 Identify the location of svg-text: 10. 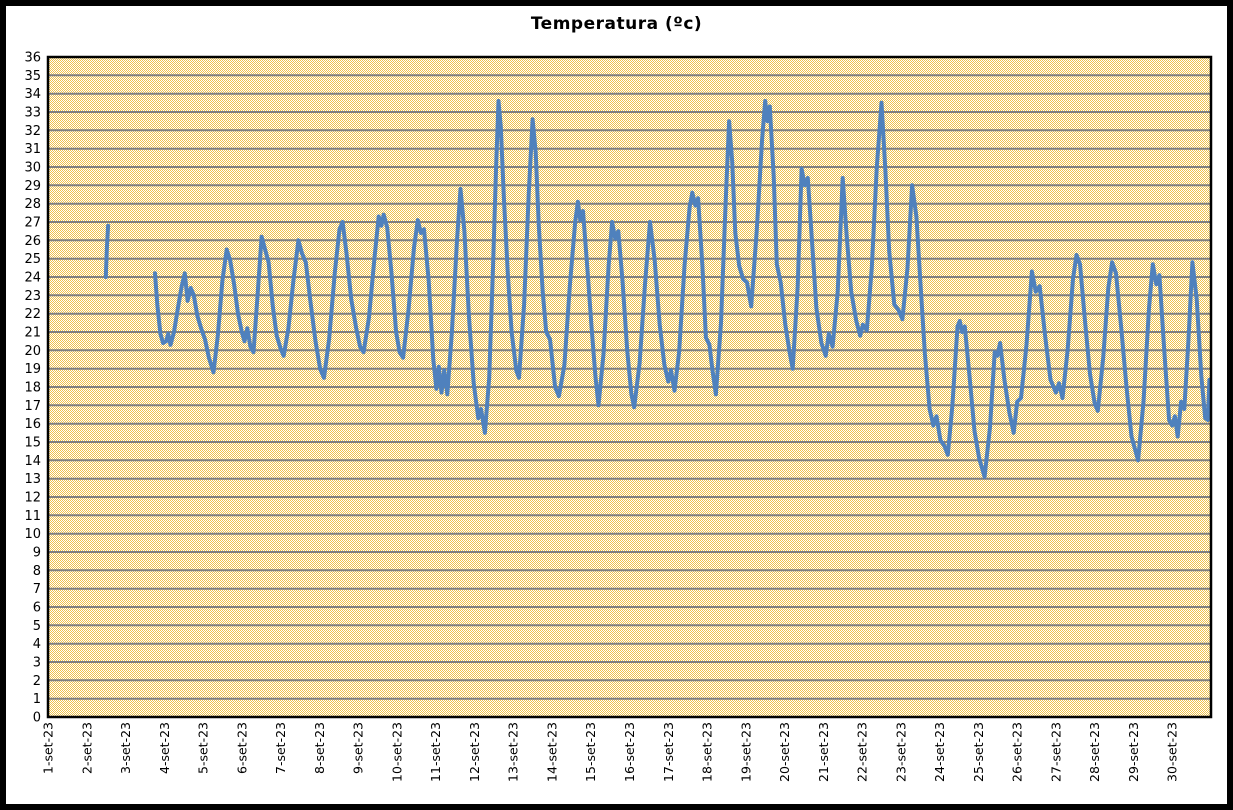
(32, 534).